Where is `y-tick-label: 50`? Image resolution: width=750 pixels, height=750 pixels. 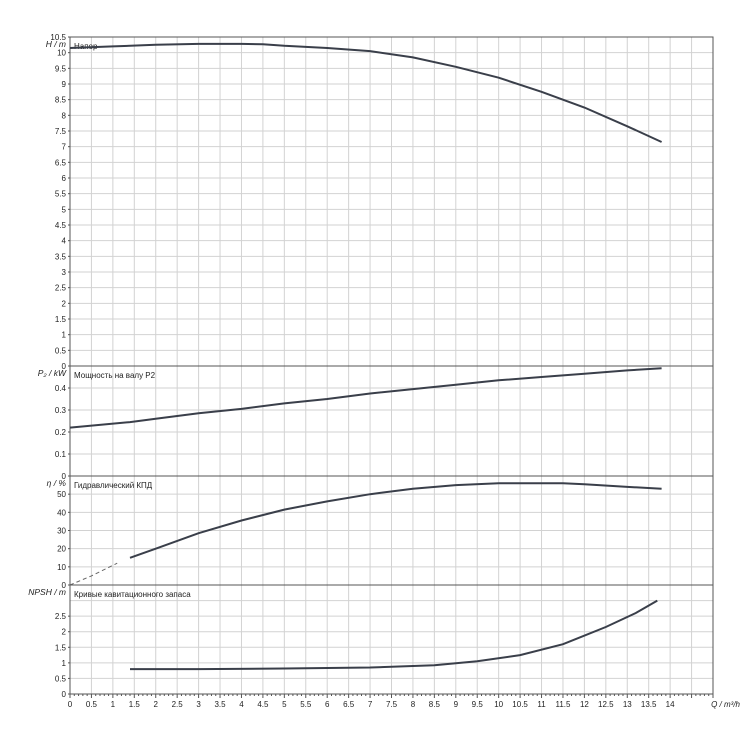 y-tick-label: 50 is located at coordinates (61, 494).